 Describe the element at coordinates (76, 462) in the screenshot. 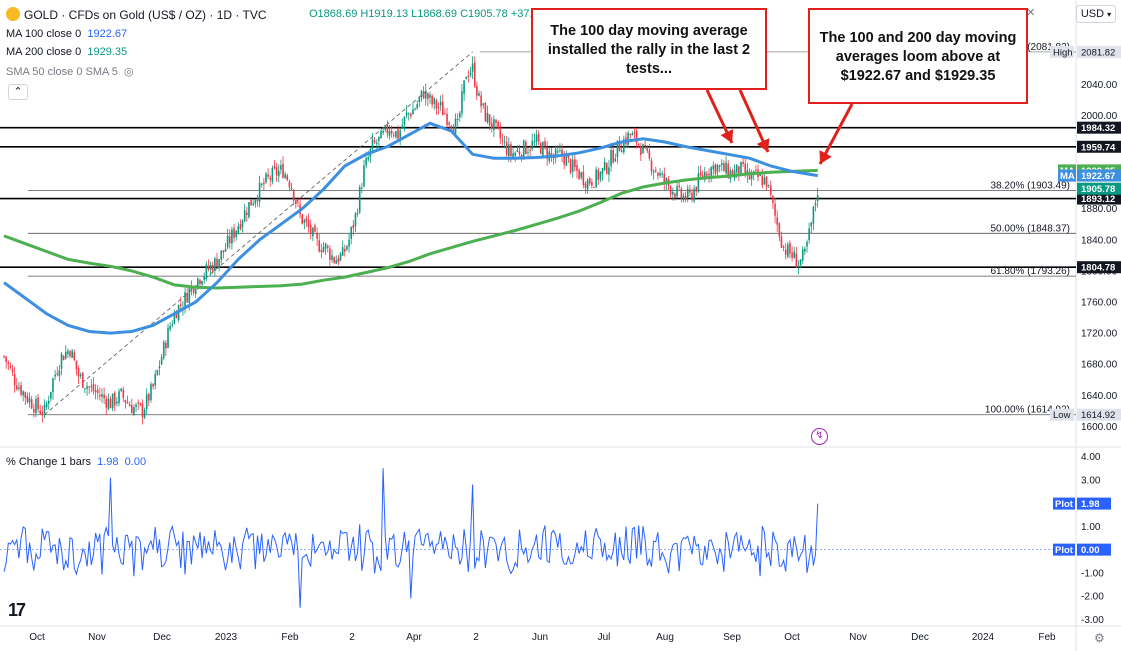

I see `legend-pct-change: % Change 1 bars 1.98 0.00` at that location.